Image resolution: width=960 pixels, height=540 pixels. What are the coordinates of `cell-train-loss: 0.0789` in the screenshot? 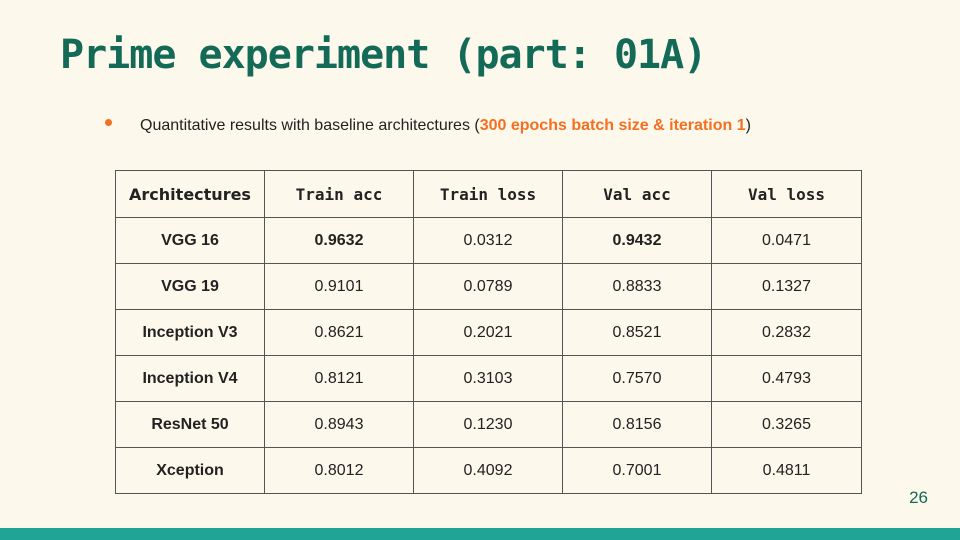 It's located at (488, 286).